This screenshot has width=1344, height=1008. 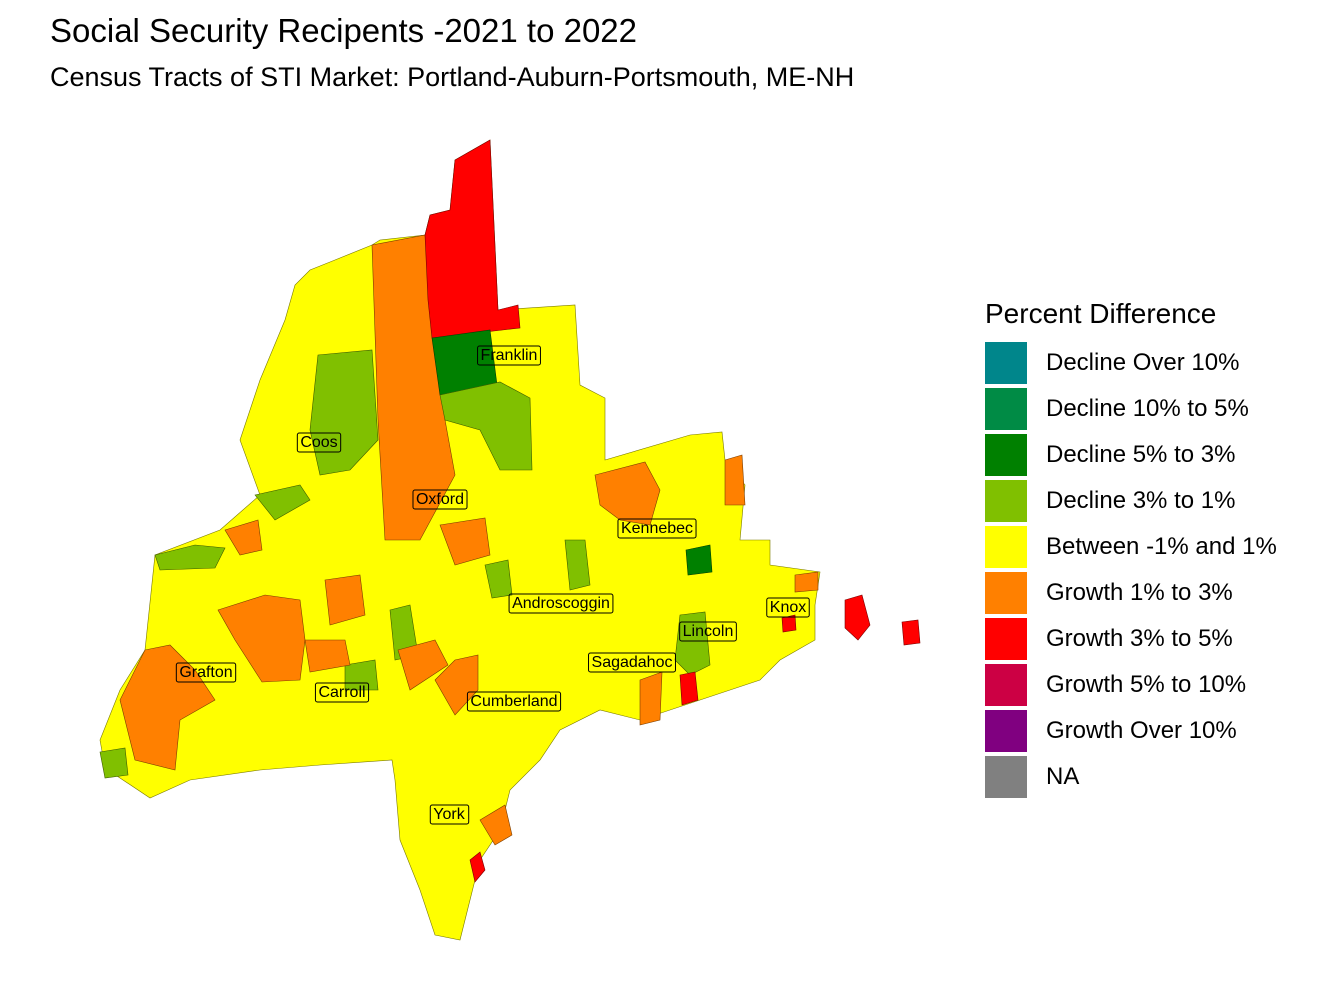 What do you see at coordinates (1139, 638) in the screenshot?
I see `legend-label: Growth 3% to 5%` at bounding box center [1139, 638].